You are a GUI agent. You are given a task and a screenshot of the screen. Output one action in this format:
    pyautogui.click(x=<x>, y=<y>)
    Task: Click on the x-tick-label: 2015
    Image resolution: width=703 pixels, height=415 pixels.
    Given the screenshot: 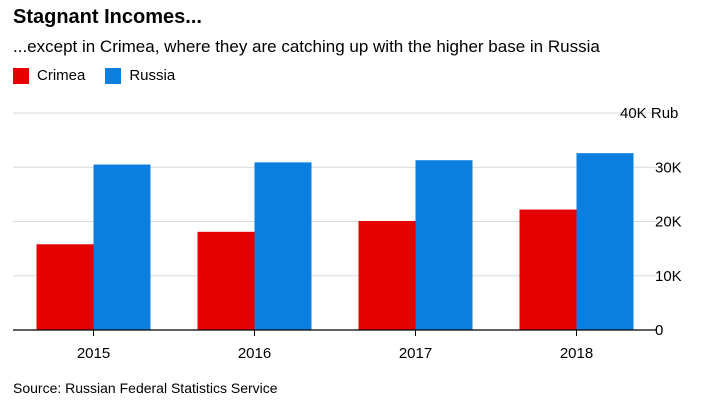 What is the action you would take?
    pyautogui.click(x=93, y=353)
    